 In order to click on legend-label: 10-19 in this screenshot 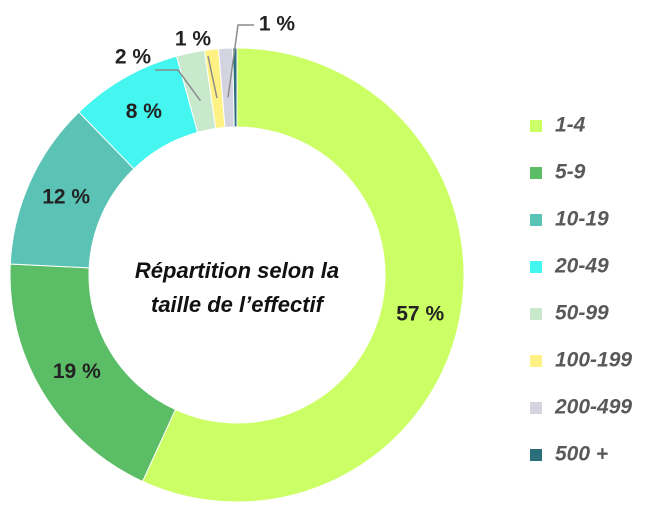, I will do `click(582, 219)`.